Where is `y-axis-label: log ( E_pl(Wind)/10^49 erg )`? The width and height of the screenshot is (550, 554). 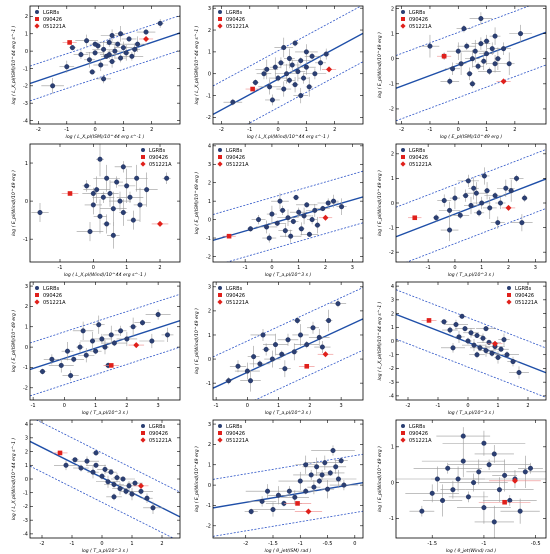
y-axis-label: log ( E_pl(Wind)/10^49 erg ) is located at coordinates (380, 203).